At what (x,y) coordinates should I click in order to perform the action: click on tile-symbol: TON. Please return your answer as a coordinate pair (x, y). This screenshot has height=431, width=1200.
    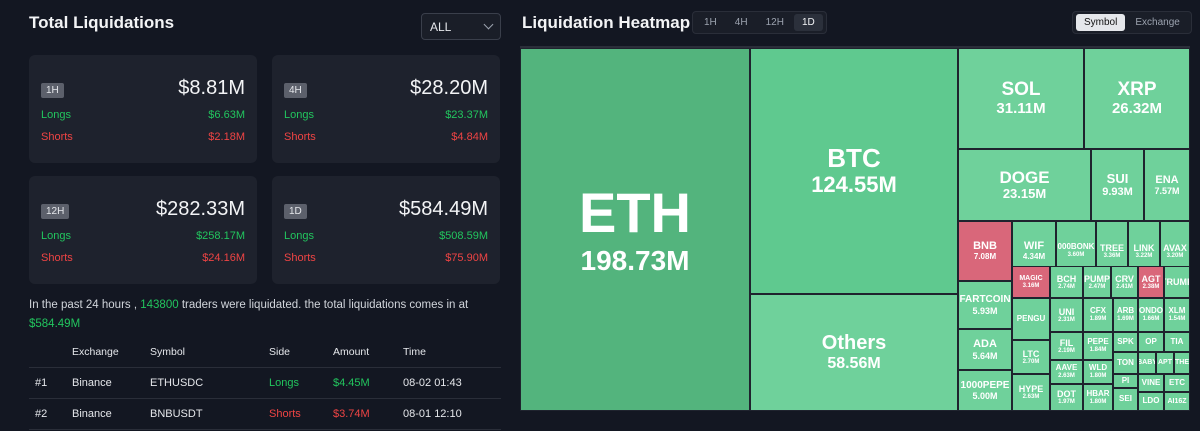
    Looking at the image, I should click on (1125, 362).